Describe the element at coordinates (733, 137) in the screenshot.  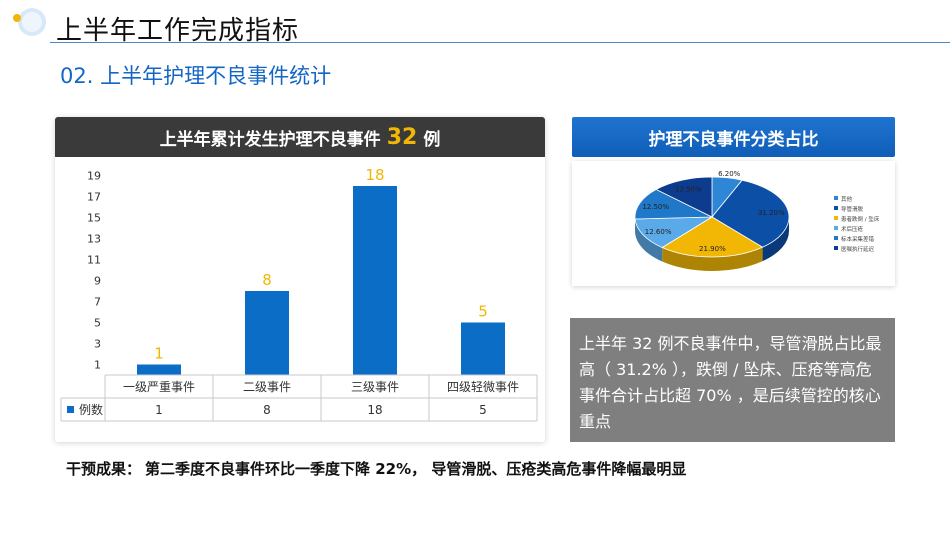
I see `pie-chart-header: 护理不良事件分类占比` at that location.